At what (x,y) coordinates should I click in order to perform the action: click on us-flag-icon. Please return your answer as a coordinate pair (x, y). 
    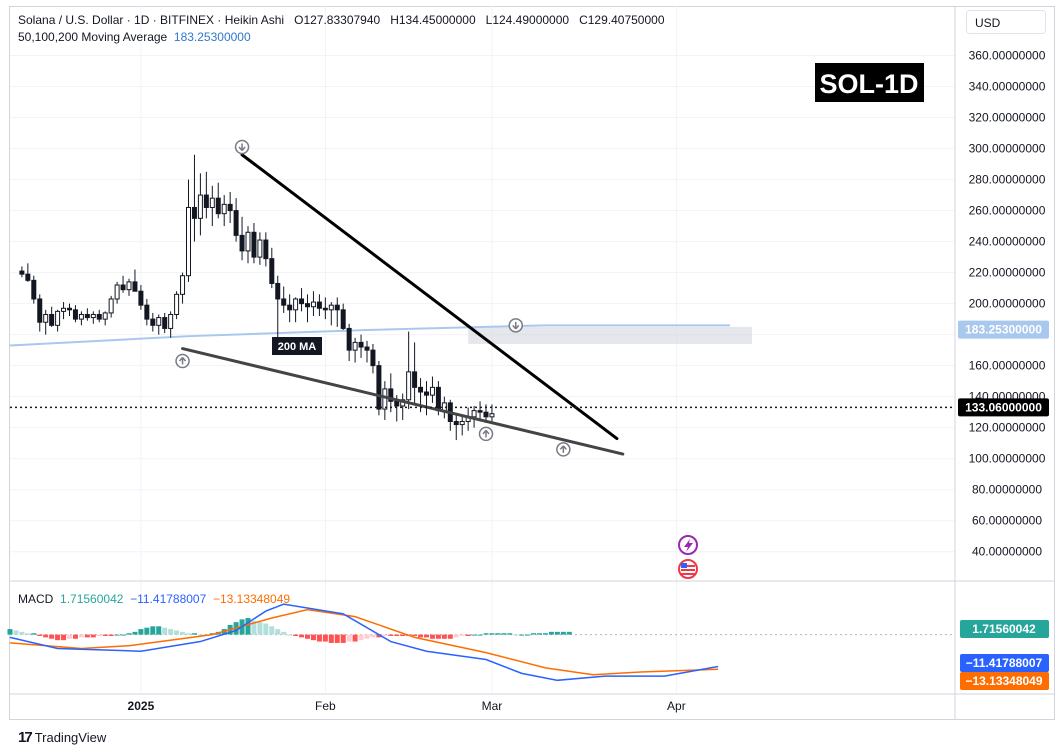
    Looking at the image, I should click on (688, 569).